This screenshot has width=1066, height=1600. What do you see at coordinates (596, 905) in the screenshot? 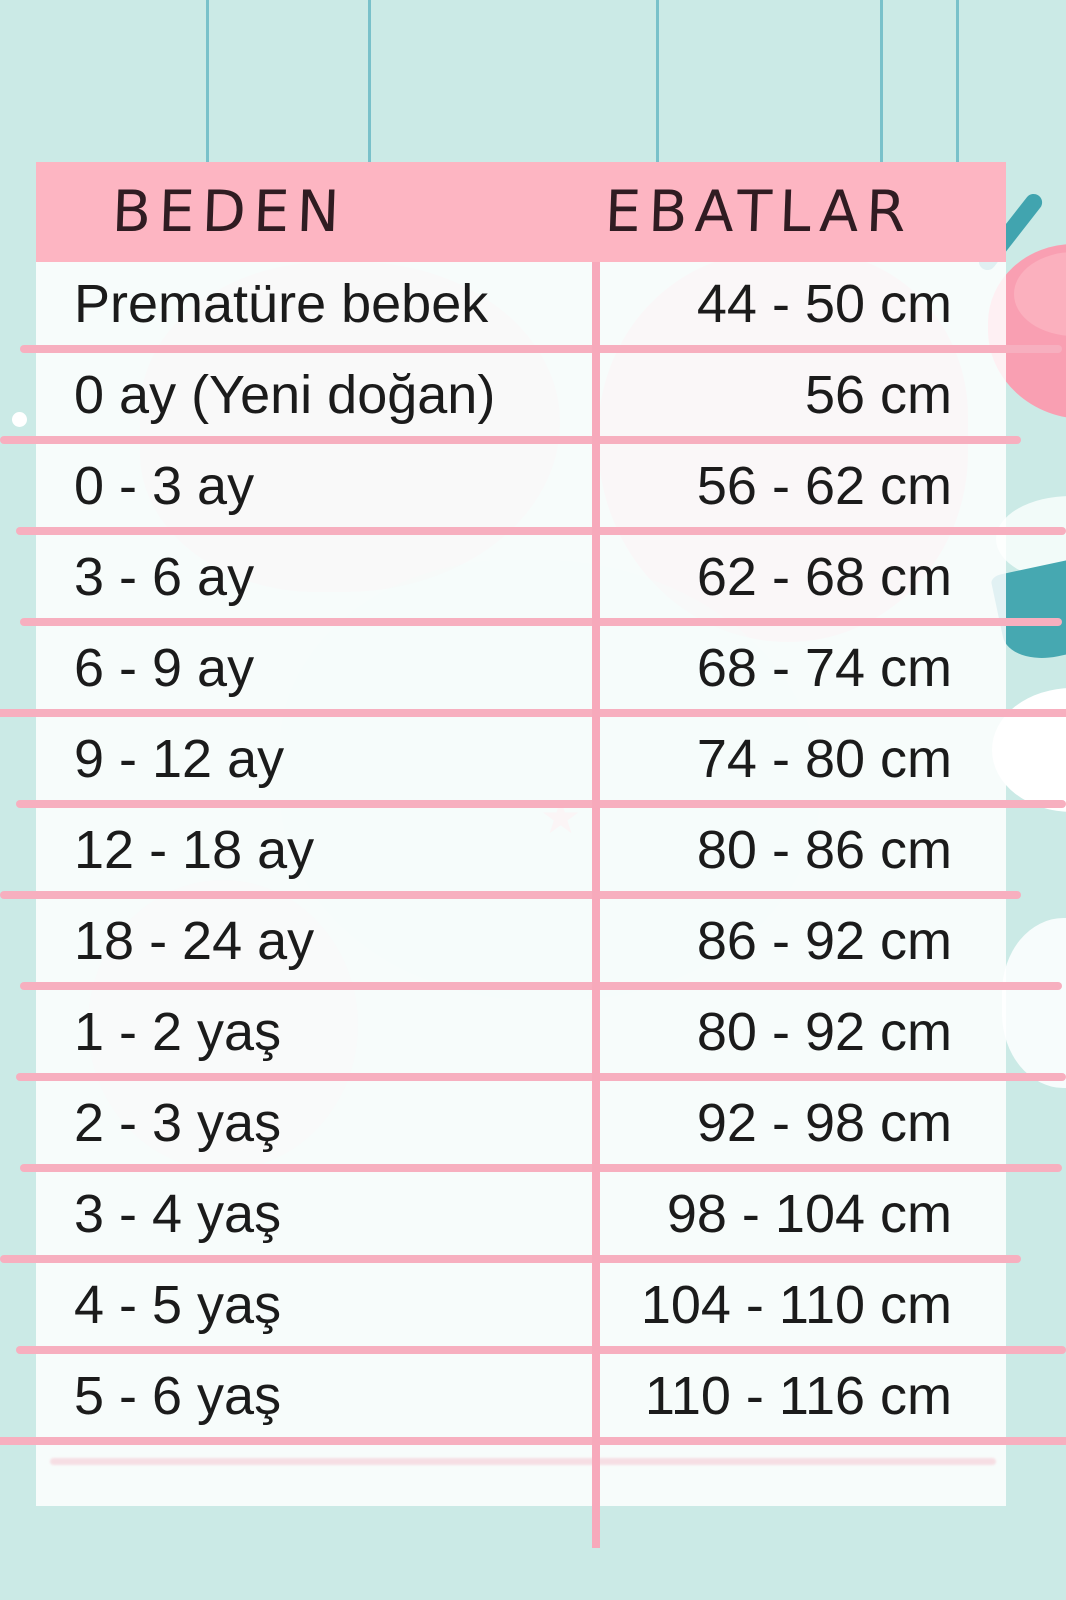
I see `column-divider` at bounding box center [596, 905].